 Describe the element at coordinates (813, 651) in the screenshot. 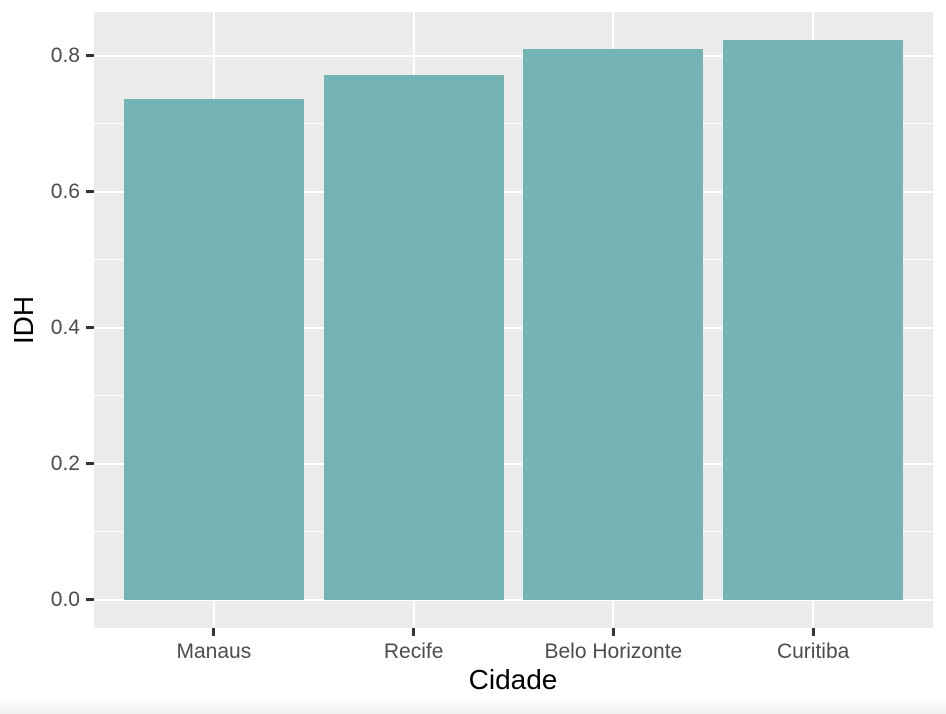

I see `x-tick-label: Curitiba` at that location.